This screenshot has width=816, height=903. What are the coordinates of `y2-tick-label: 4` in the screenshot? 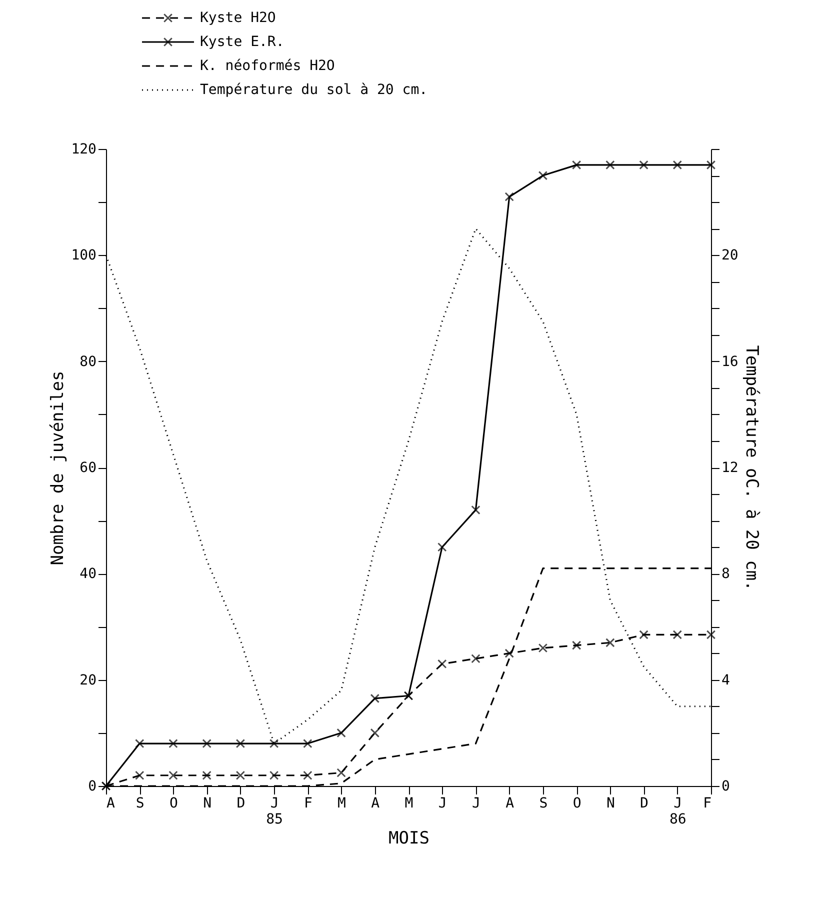 It's located at (726, 680).